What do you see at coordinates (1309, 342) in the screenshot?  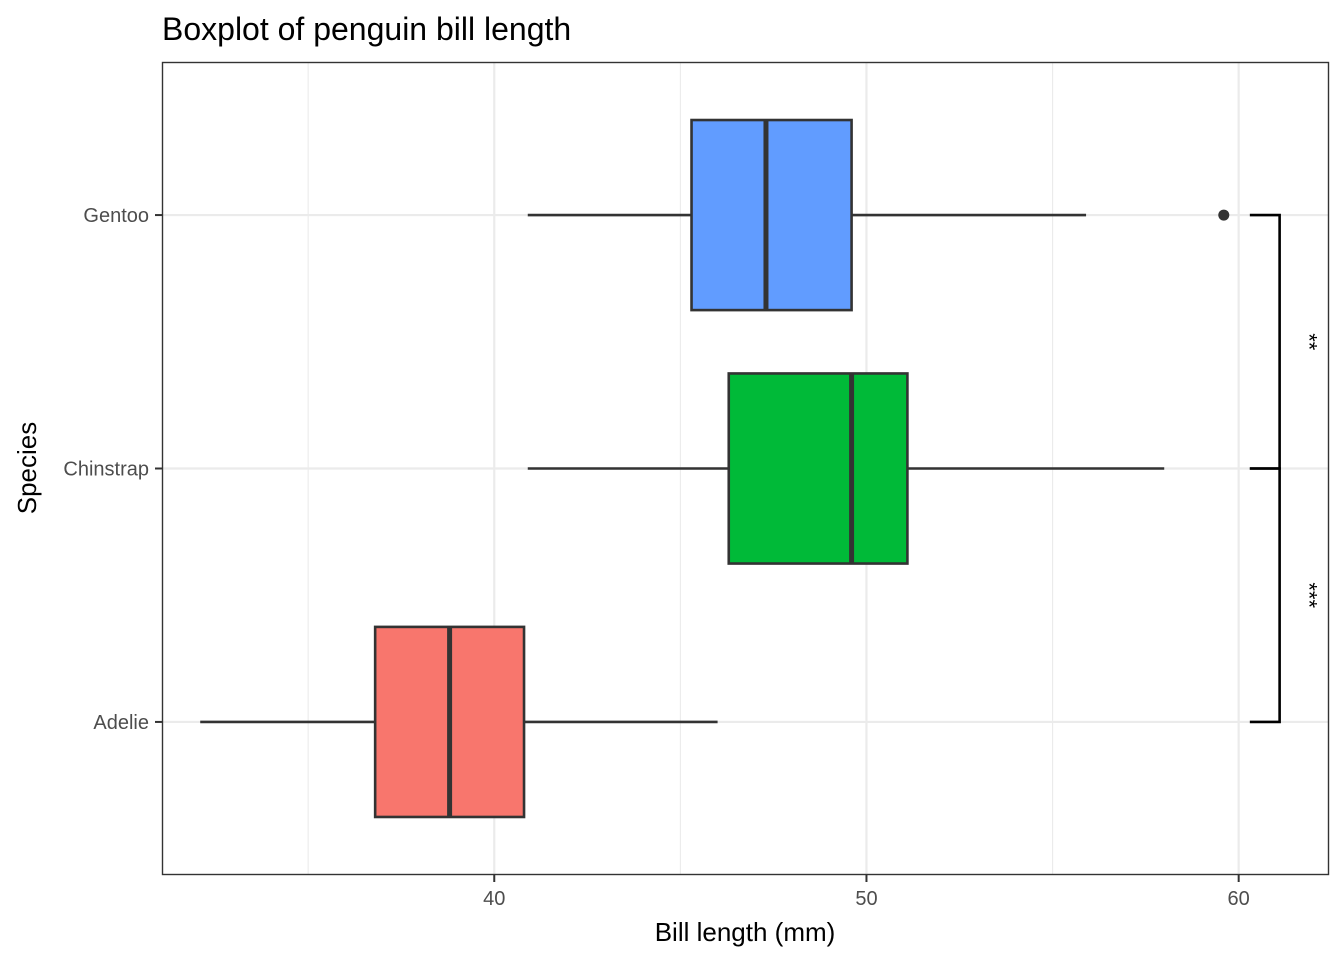 I see `significance-label: **` at bounding box center [1309, 342].